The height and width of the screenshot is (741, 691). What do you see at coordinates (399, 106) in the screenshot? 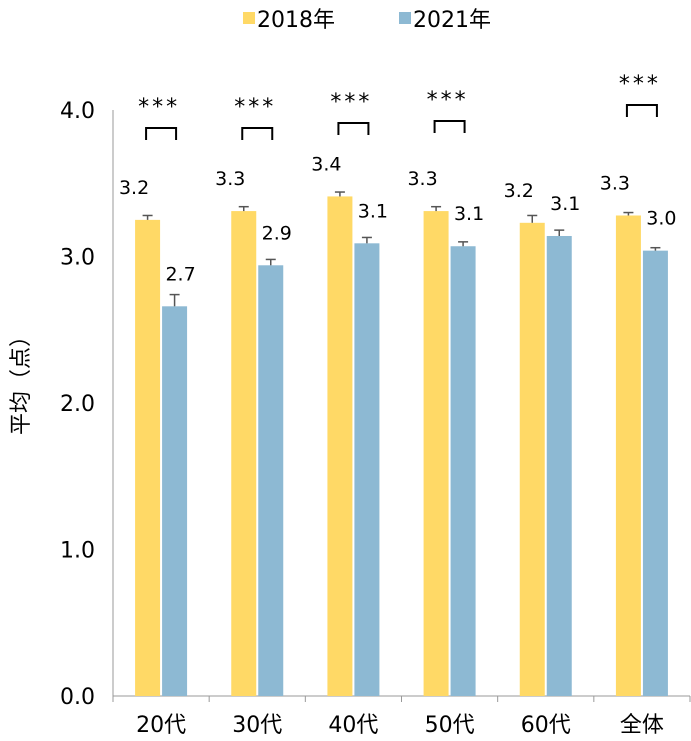
I see `significance-markers: *** *** *** *** ***` at bounding box center [399, 106].